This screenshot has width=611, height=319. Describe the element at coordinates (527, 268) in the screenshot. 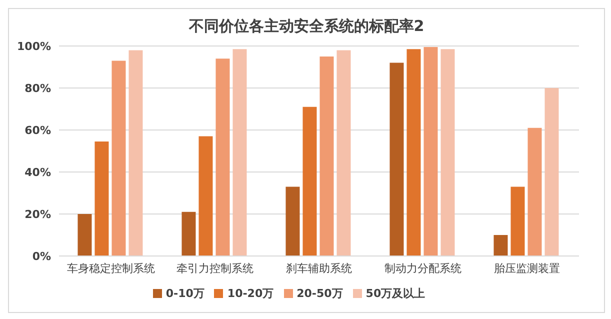

I see `x-tick-label: 胎压监测装置` at that location.